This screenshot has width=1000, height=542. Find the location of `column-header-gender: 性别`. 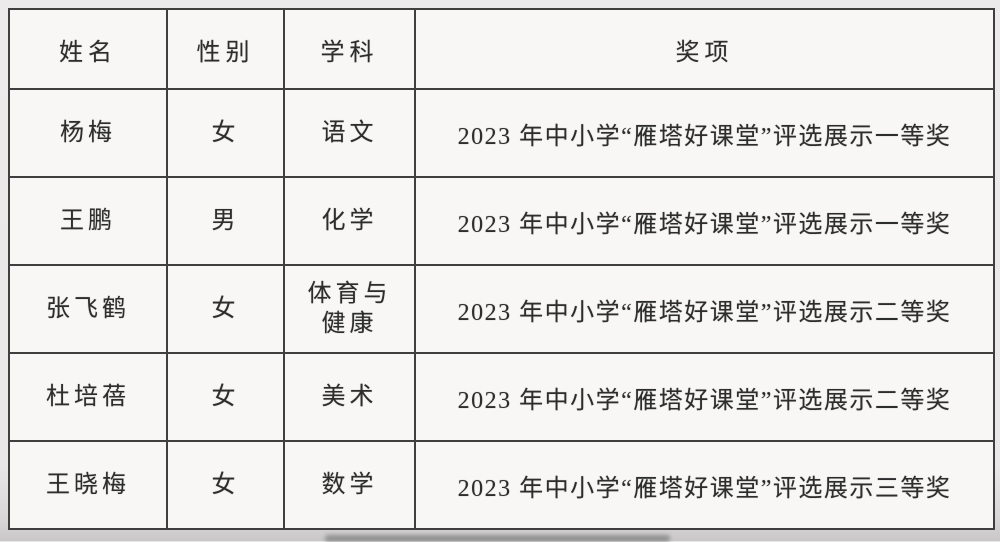

column-header-gender: 性别 is located at coordinates (225, 49).